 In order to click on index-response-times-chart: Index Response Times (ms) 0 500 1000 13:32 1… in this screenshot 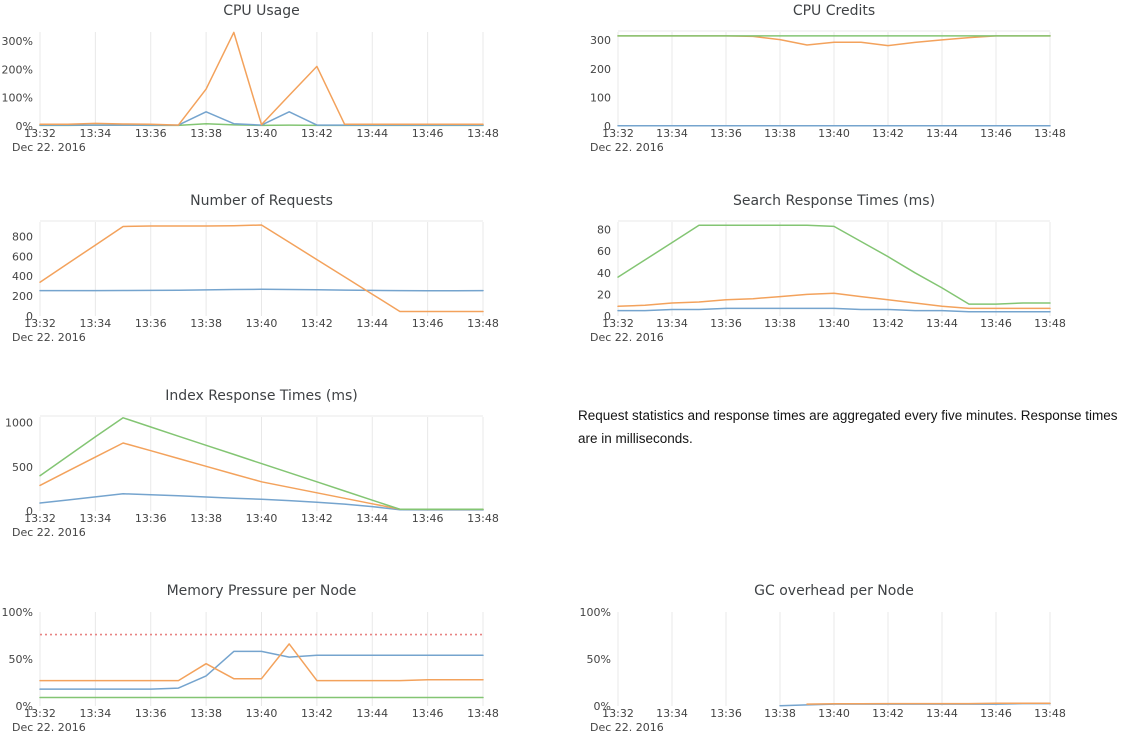, I will do `click(282, 465)`.